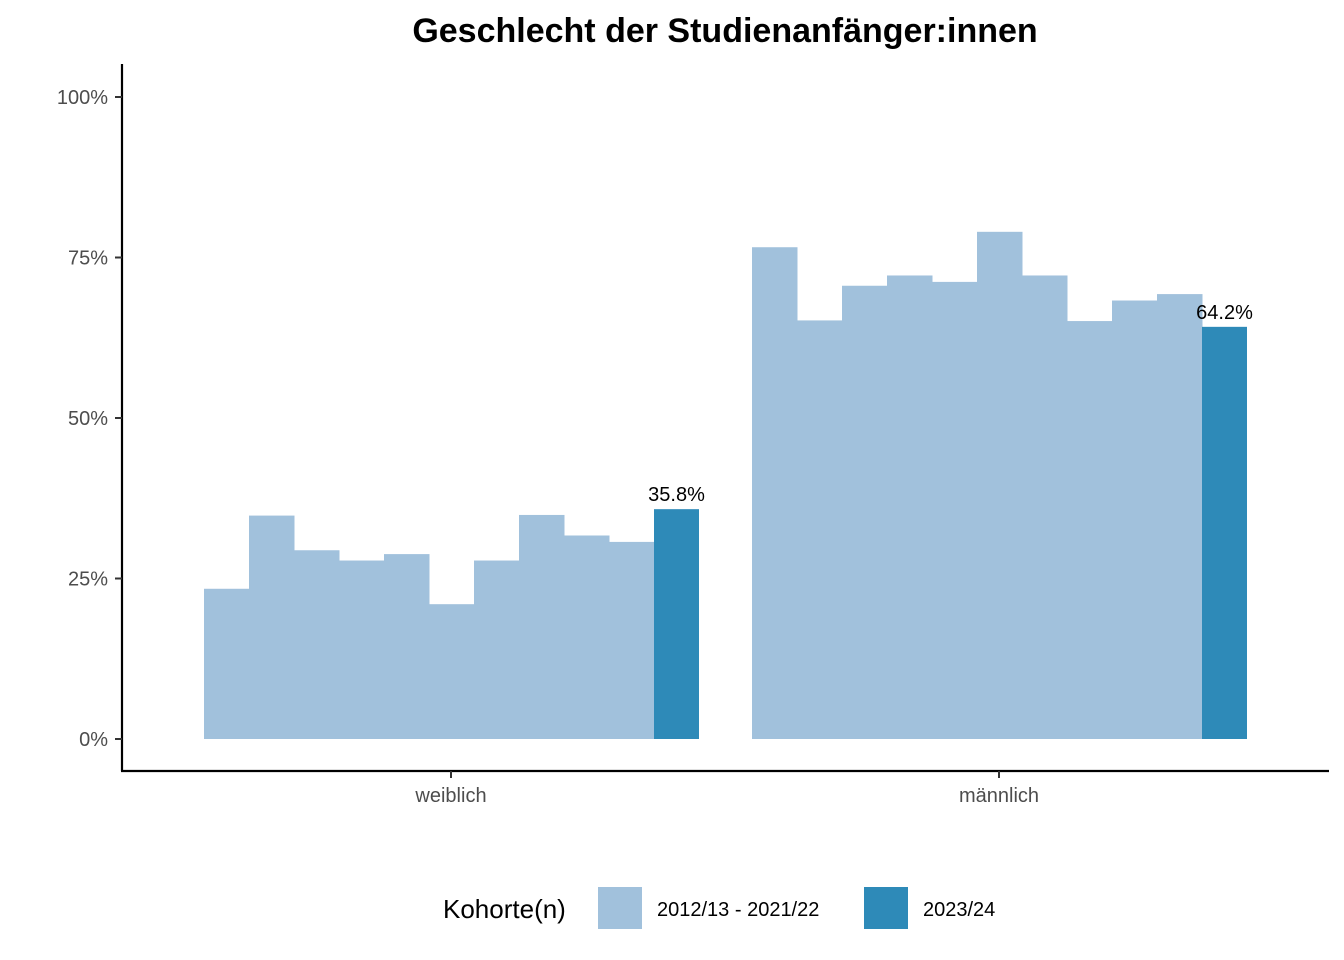 This screenshot has width=1344, height=960. What do you see at coordinates (1224, 532) in the screenshot?
I see `bar-männlich-current` at bounding box center [1224, 532].